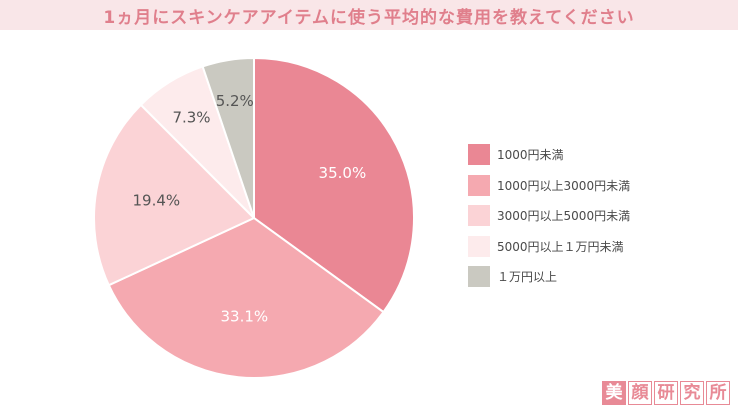 Image resolution: width=738 pixels, height=411 pixels. I want to click on title-bar: 1ヵ月にスキンケアアイテムに使う平均的な費用を教えてください, so click(369, 15).